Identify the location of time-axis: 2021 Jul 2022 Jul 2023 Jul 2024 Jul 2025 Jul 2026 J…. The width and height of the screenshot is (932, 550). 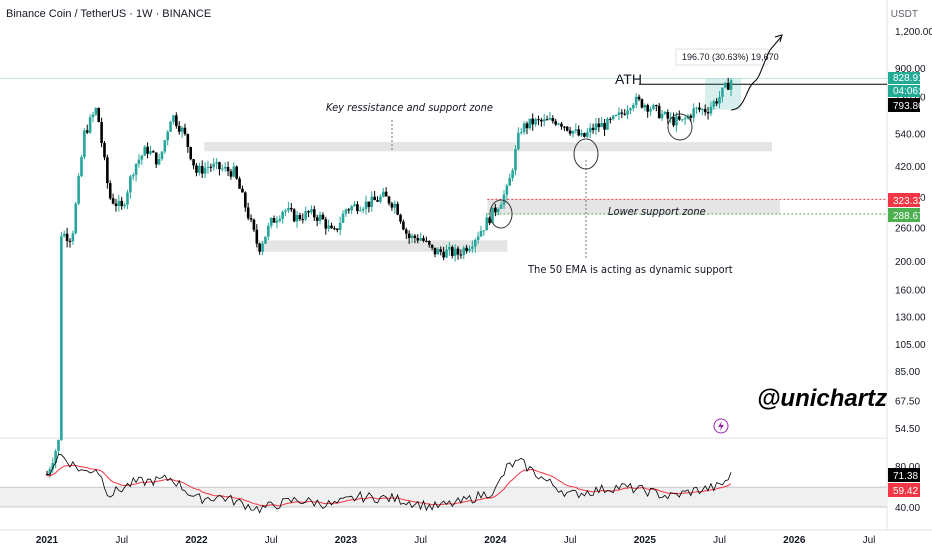
(456, 540).